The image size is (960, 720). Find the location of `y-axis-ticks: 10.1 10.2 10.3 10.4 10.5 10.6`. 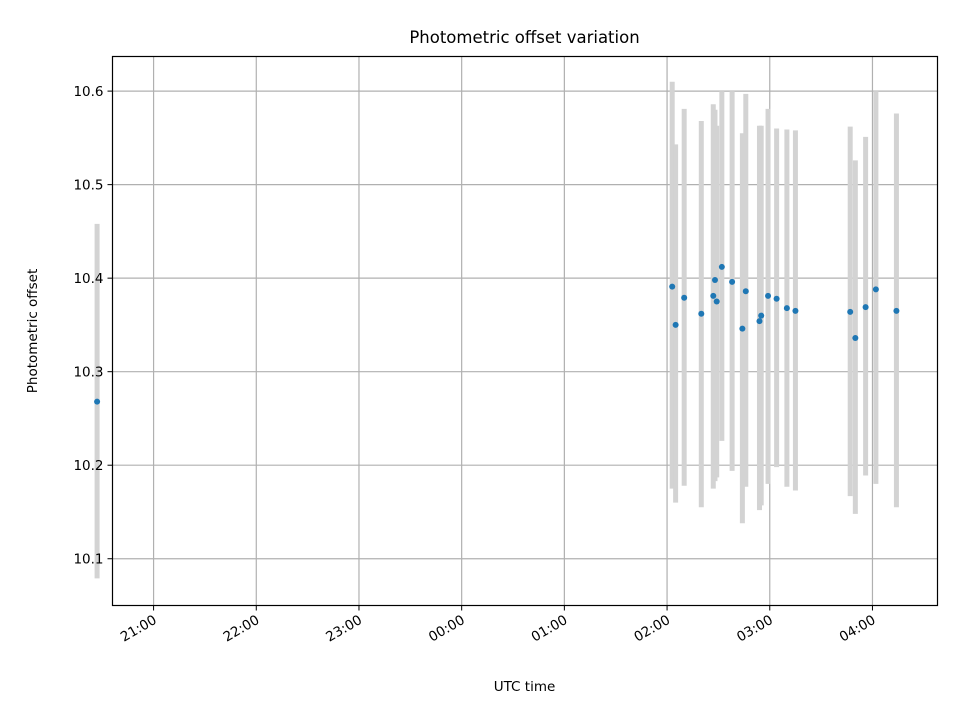

y-axis-ticks: 10.1 10.2 10.3 10.4 10.5 10.6 is located at coordinates (93, 326).